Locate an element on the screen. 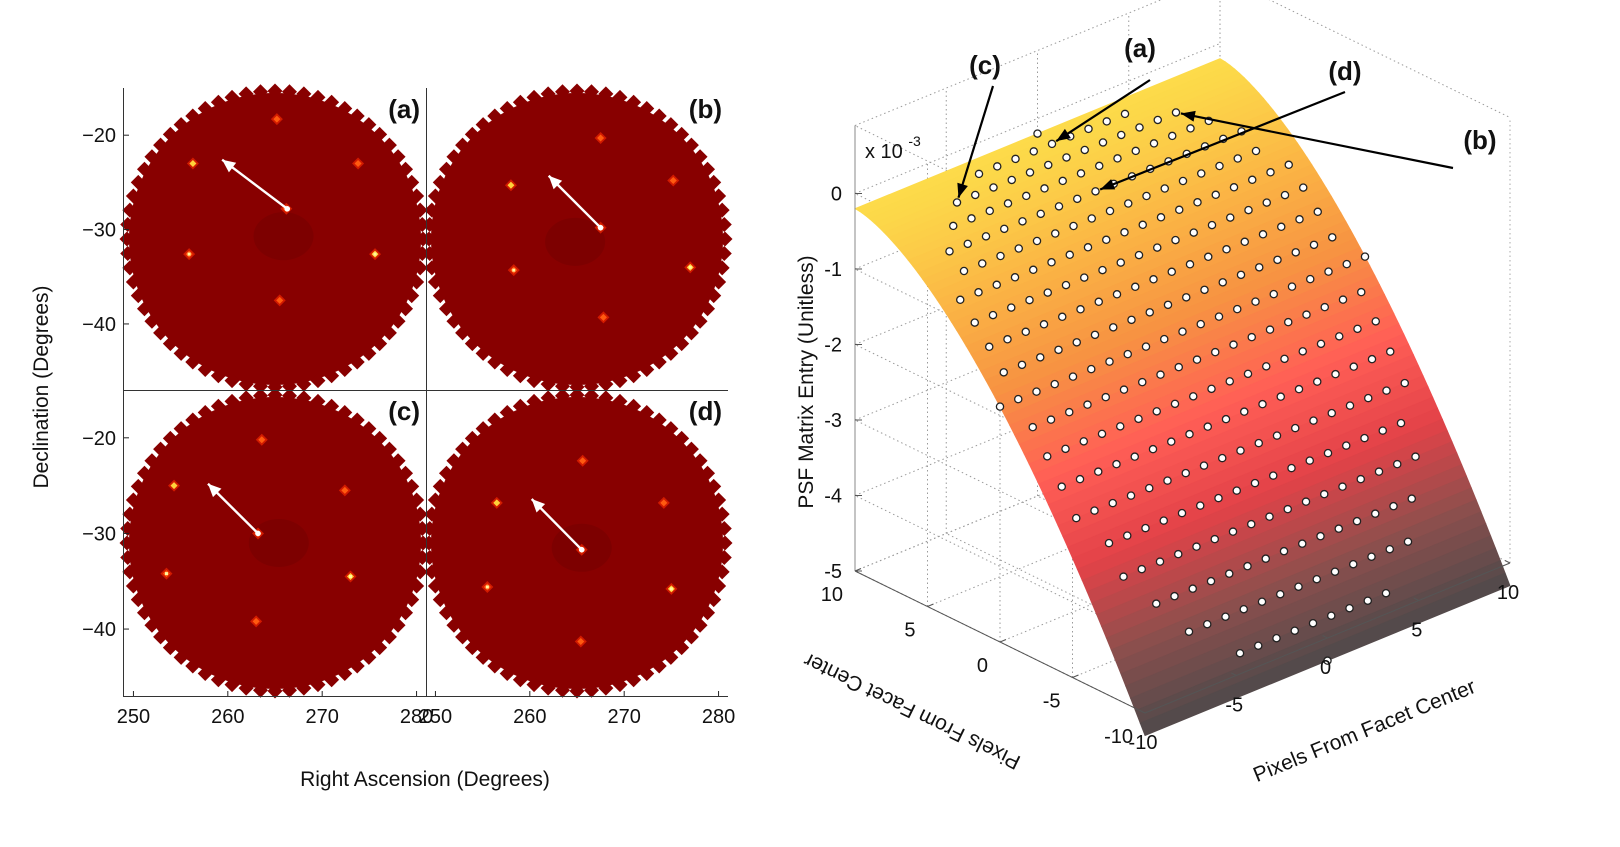 This screenshot has width=1620, height=847. y-tick-label: −20 is located at coordinates (99, 136).